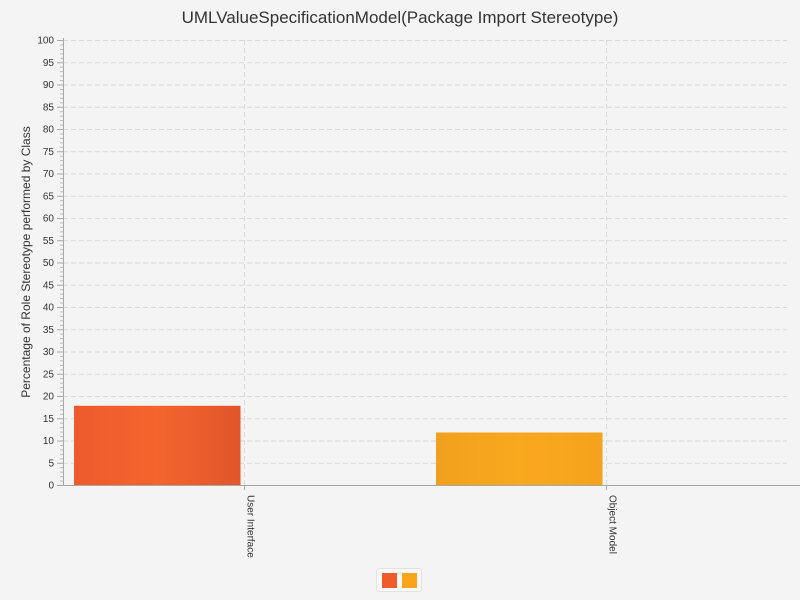 The image size is (800, 600). What do you see at coordinates (250, 526) in the screenshot?
I see `x-category-label: User Interface` at bounding box center [250, 526].